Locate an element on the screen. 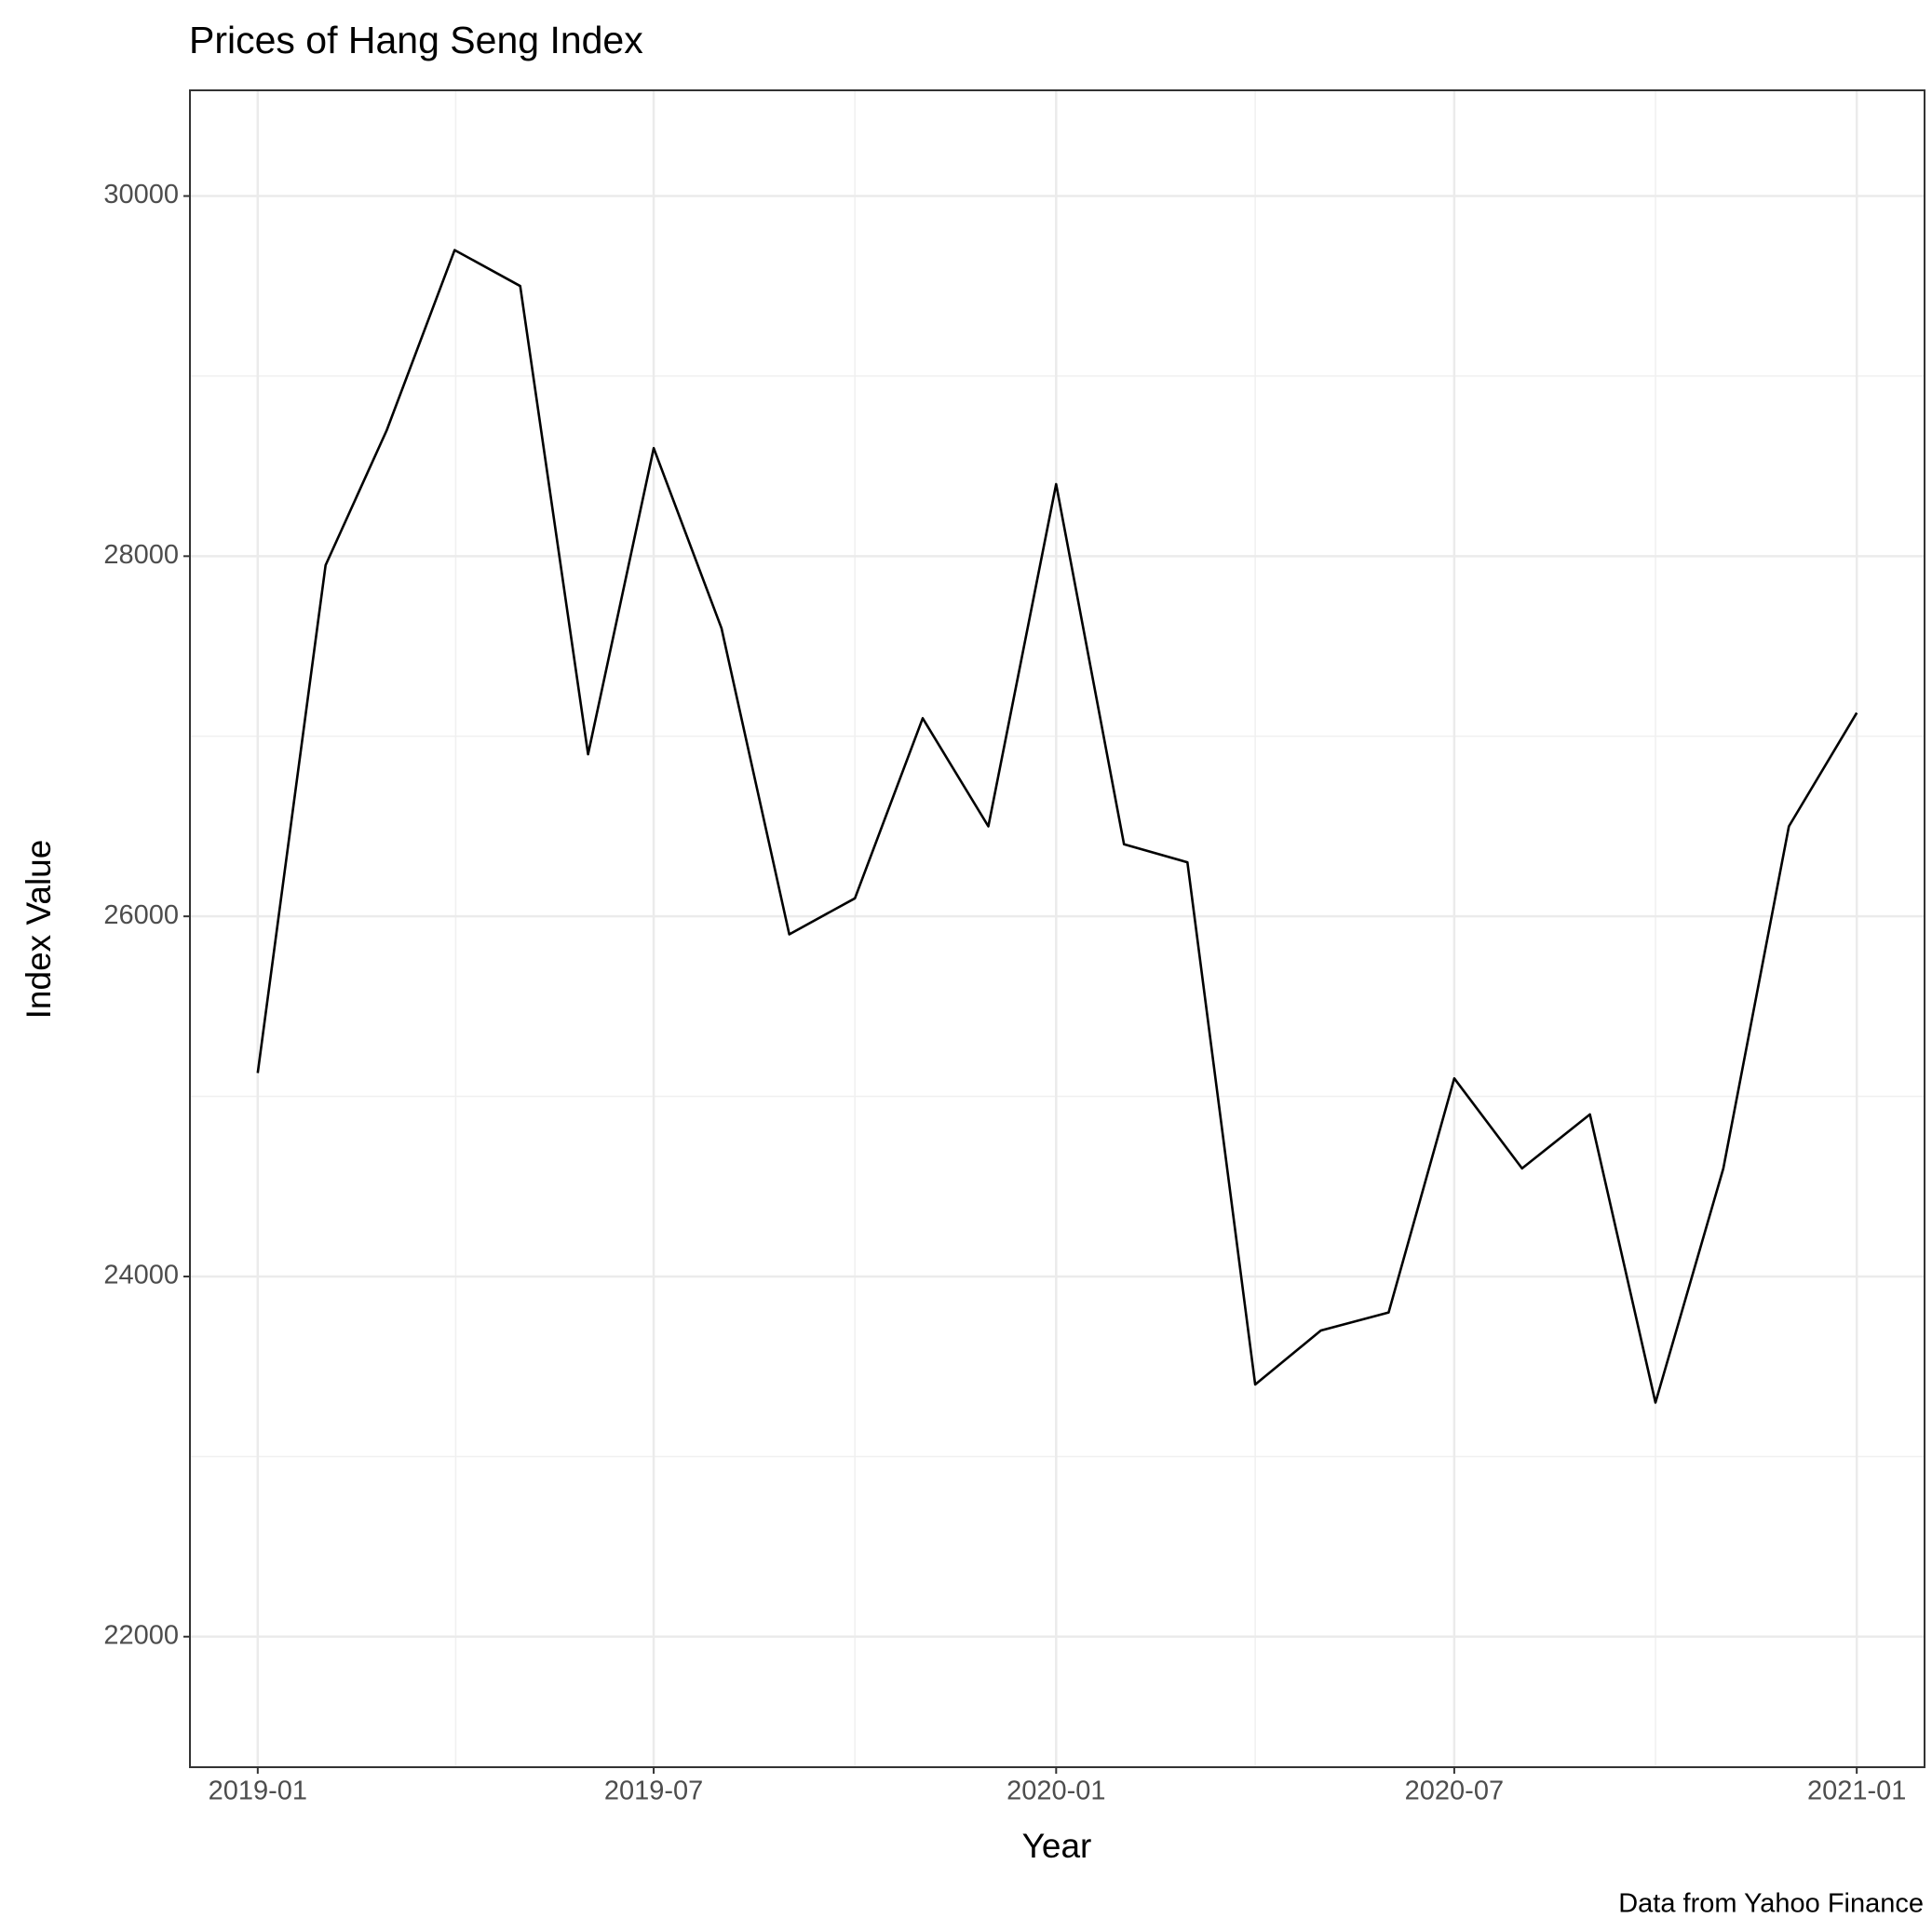  x-tick-label: 2021-01 is located at coordinates (1856, 1791).